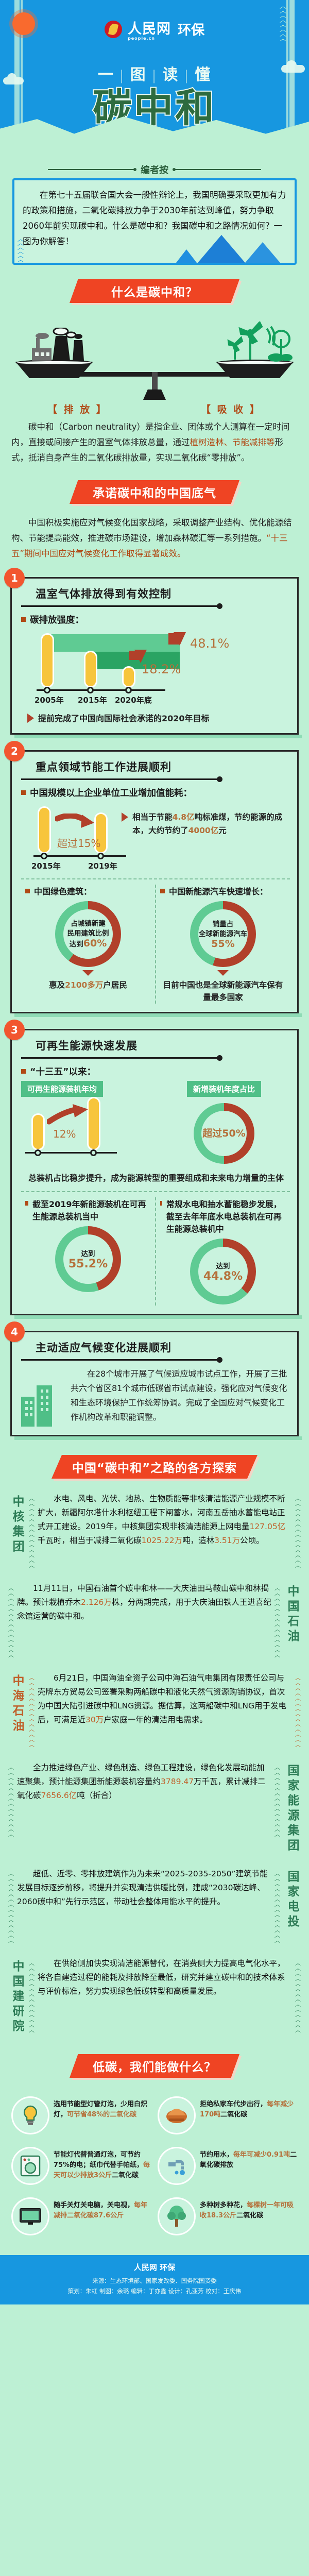  What do you see at coordinates (187, 256) in the screenshot?
I see `mountain-small-icon` at bounding box center [187, 256].